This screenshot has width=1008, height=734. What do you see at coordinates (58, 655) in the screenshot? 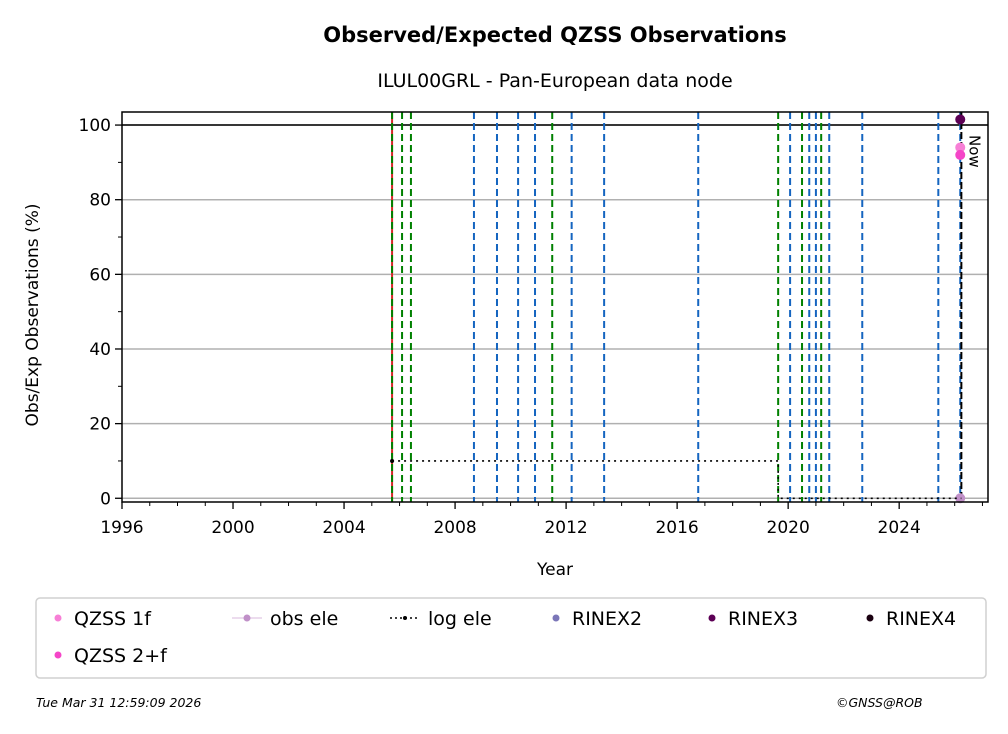
I see `legend-marker-qzss-2-f` at bounding box center [58, 655].